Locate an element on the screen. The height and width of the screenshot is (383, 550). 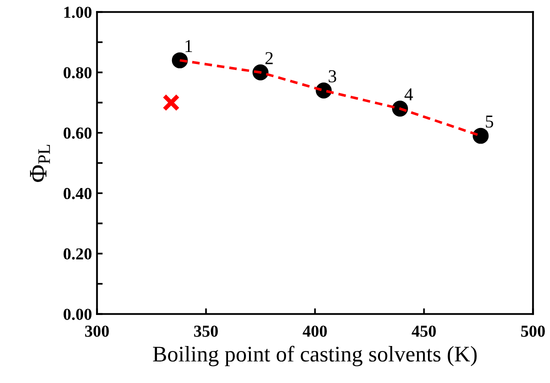
y-tick-label: 0.40 is located at coordinates (78, 194).